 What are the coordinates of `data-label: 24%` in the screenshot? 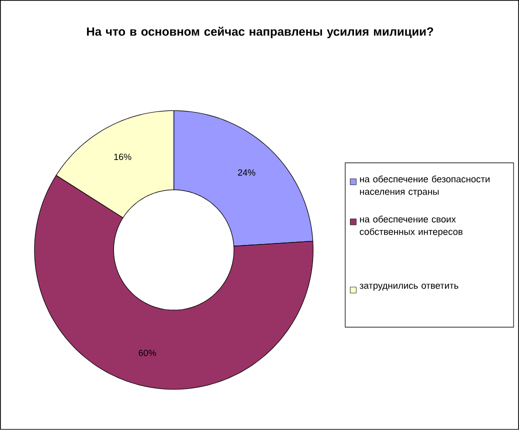 It's located at (247, 172).